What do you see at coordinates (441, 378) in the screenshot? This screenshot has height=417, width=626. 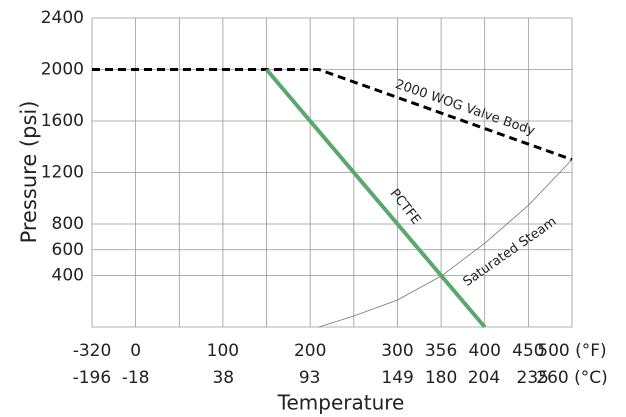 I see `x-tick-label-celsius: 180` at bounding box center [441, 378].